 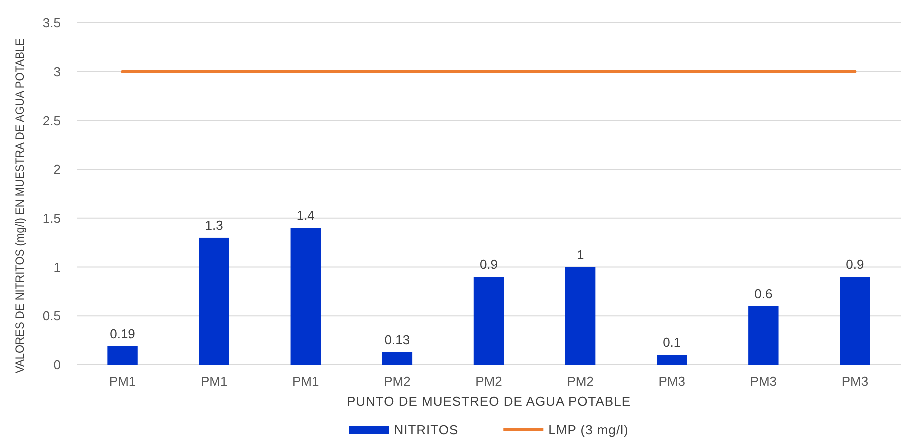 I want to click on y-tick-label: 1.5, so click(x=51, y=218).